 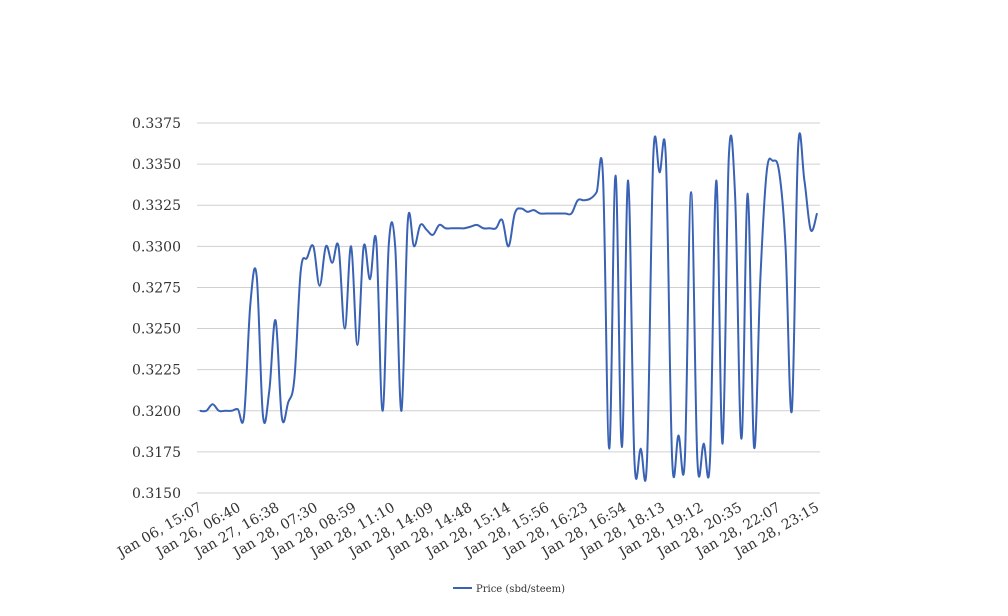 What do you see at coordinates (156, 371) in the screenshot?
I see `y-tick-label: 0.3225` at bounding box center [156, 371].